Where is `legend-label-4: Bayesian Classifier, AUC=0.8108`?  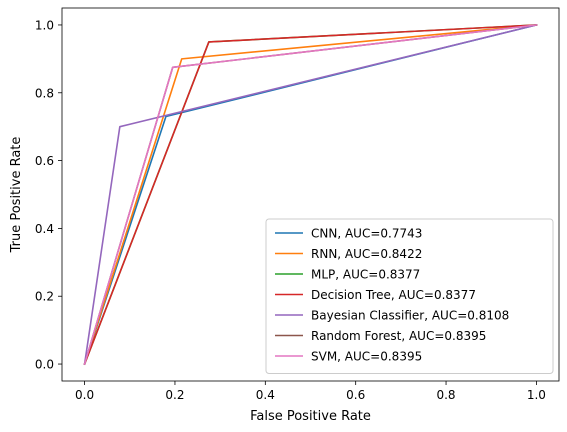
legend-label-4: Bayesian Classifier, AUC=0.8108 is located at coordinates (410, 316).